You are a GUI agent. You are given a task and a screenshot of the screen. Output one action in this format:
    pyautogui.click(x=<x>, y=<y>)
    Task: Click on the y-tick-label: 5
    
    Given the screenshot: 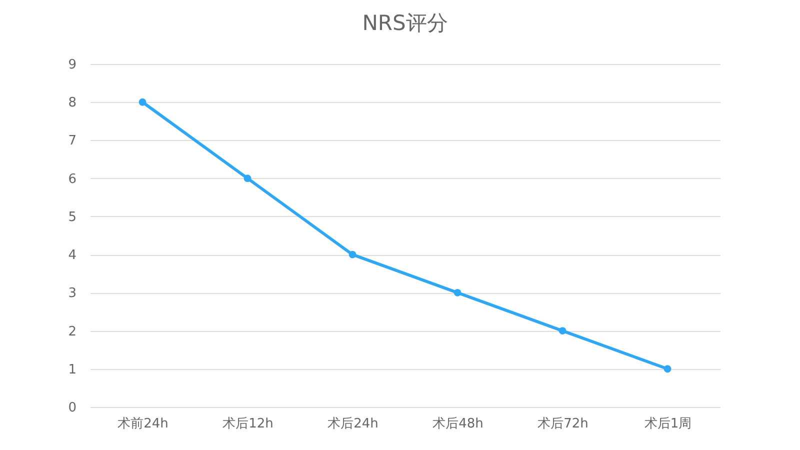 What is the action you would take?
    pyautogui.click(x=72, y=217)
    